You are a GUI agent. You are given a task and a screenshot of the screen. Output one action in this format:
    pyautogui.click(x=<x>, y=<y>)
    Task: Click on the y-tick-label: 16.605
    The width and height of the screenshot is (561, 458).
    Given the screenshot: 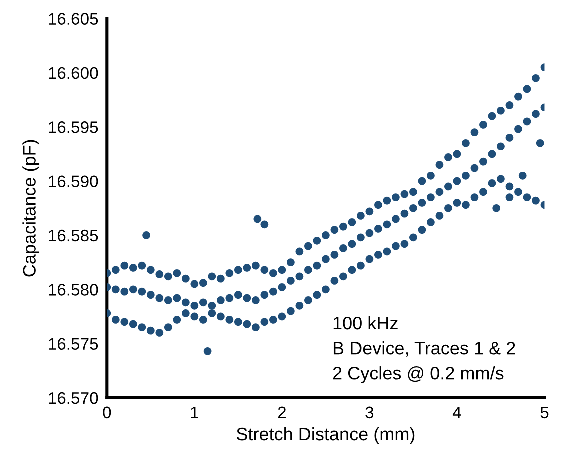 What is the action you would take?
    pyautogui.click(x=73, y=19)
    